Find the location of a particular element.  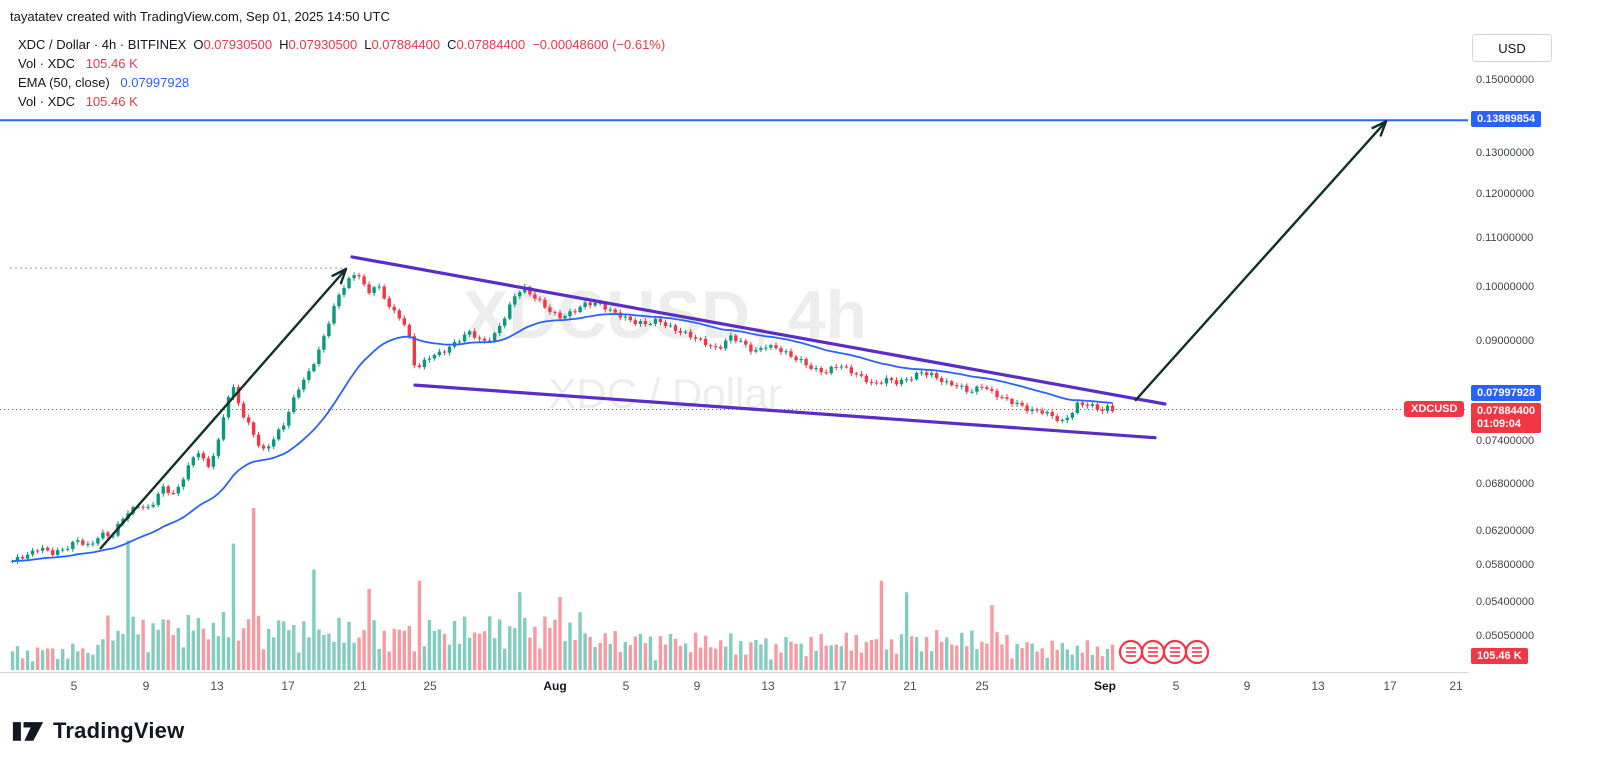

breakout-arrow is located at coordinates (1261, 261).